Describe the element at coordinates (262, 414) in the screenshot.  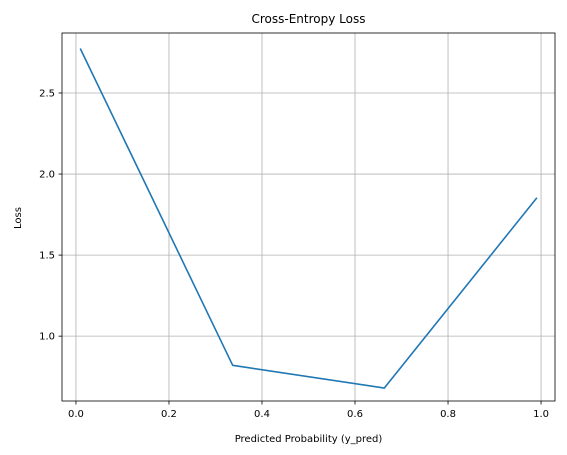
I see `x-tick-label: 0.4` at that location.